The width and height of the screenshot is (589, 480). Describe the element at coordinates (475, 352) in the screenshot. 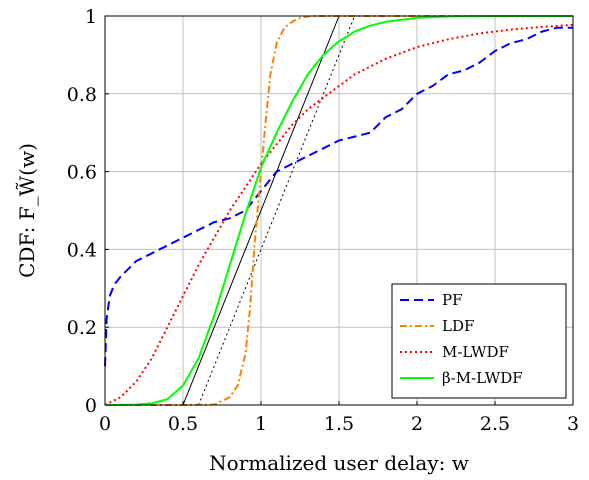

I see `legend-label: M-LWDF` at that location.